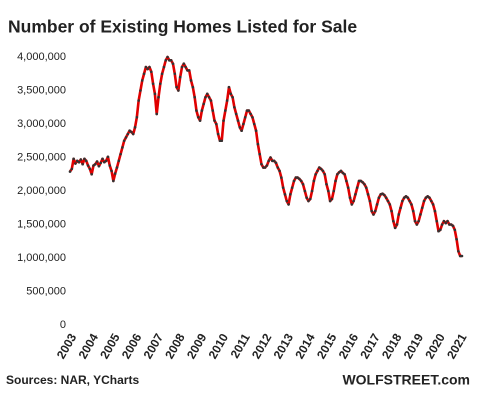  What do you see at coordinates (41, 124) in the screenshot?
I see `y-tick-label: 3,000,000` at bounding box center [41, 124].